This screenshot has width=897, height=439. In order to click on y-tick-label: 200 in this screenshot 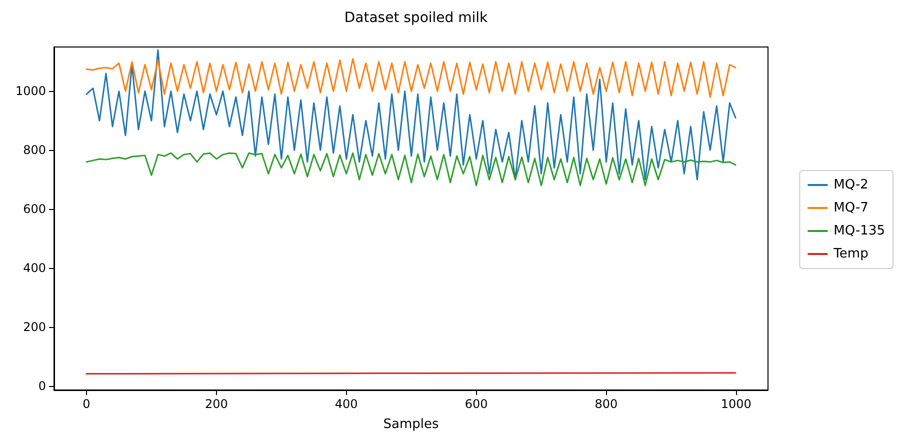, I will do `click(34, 327)`.